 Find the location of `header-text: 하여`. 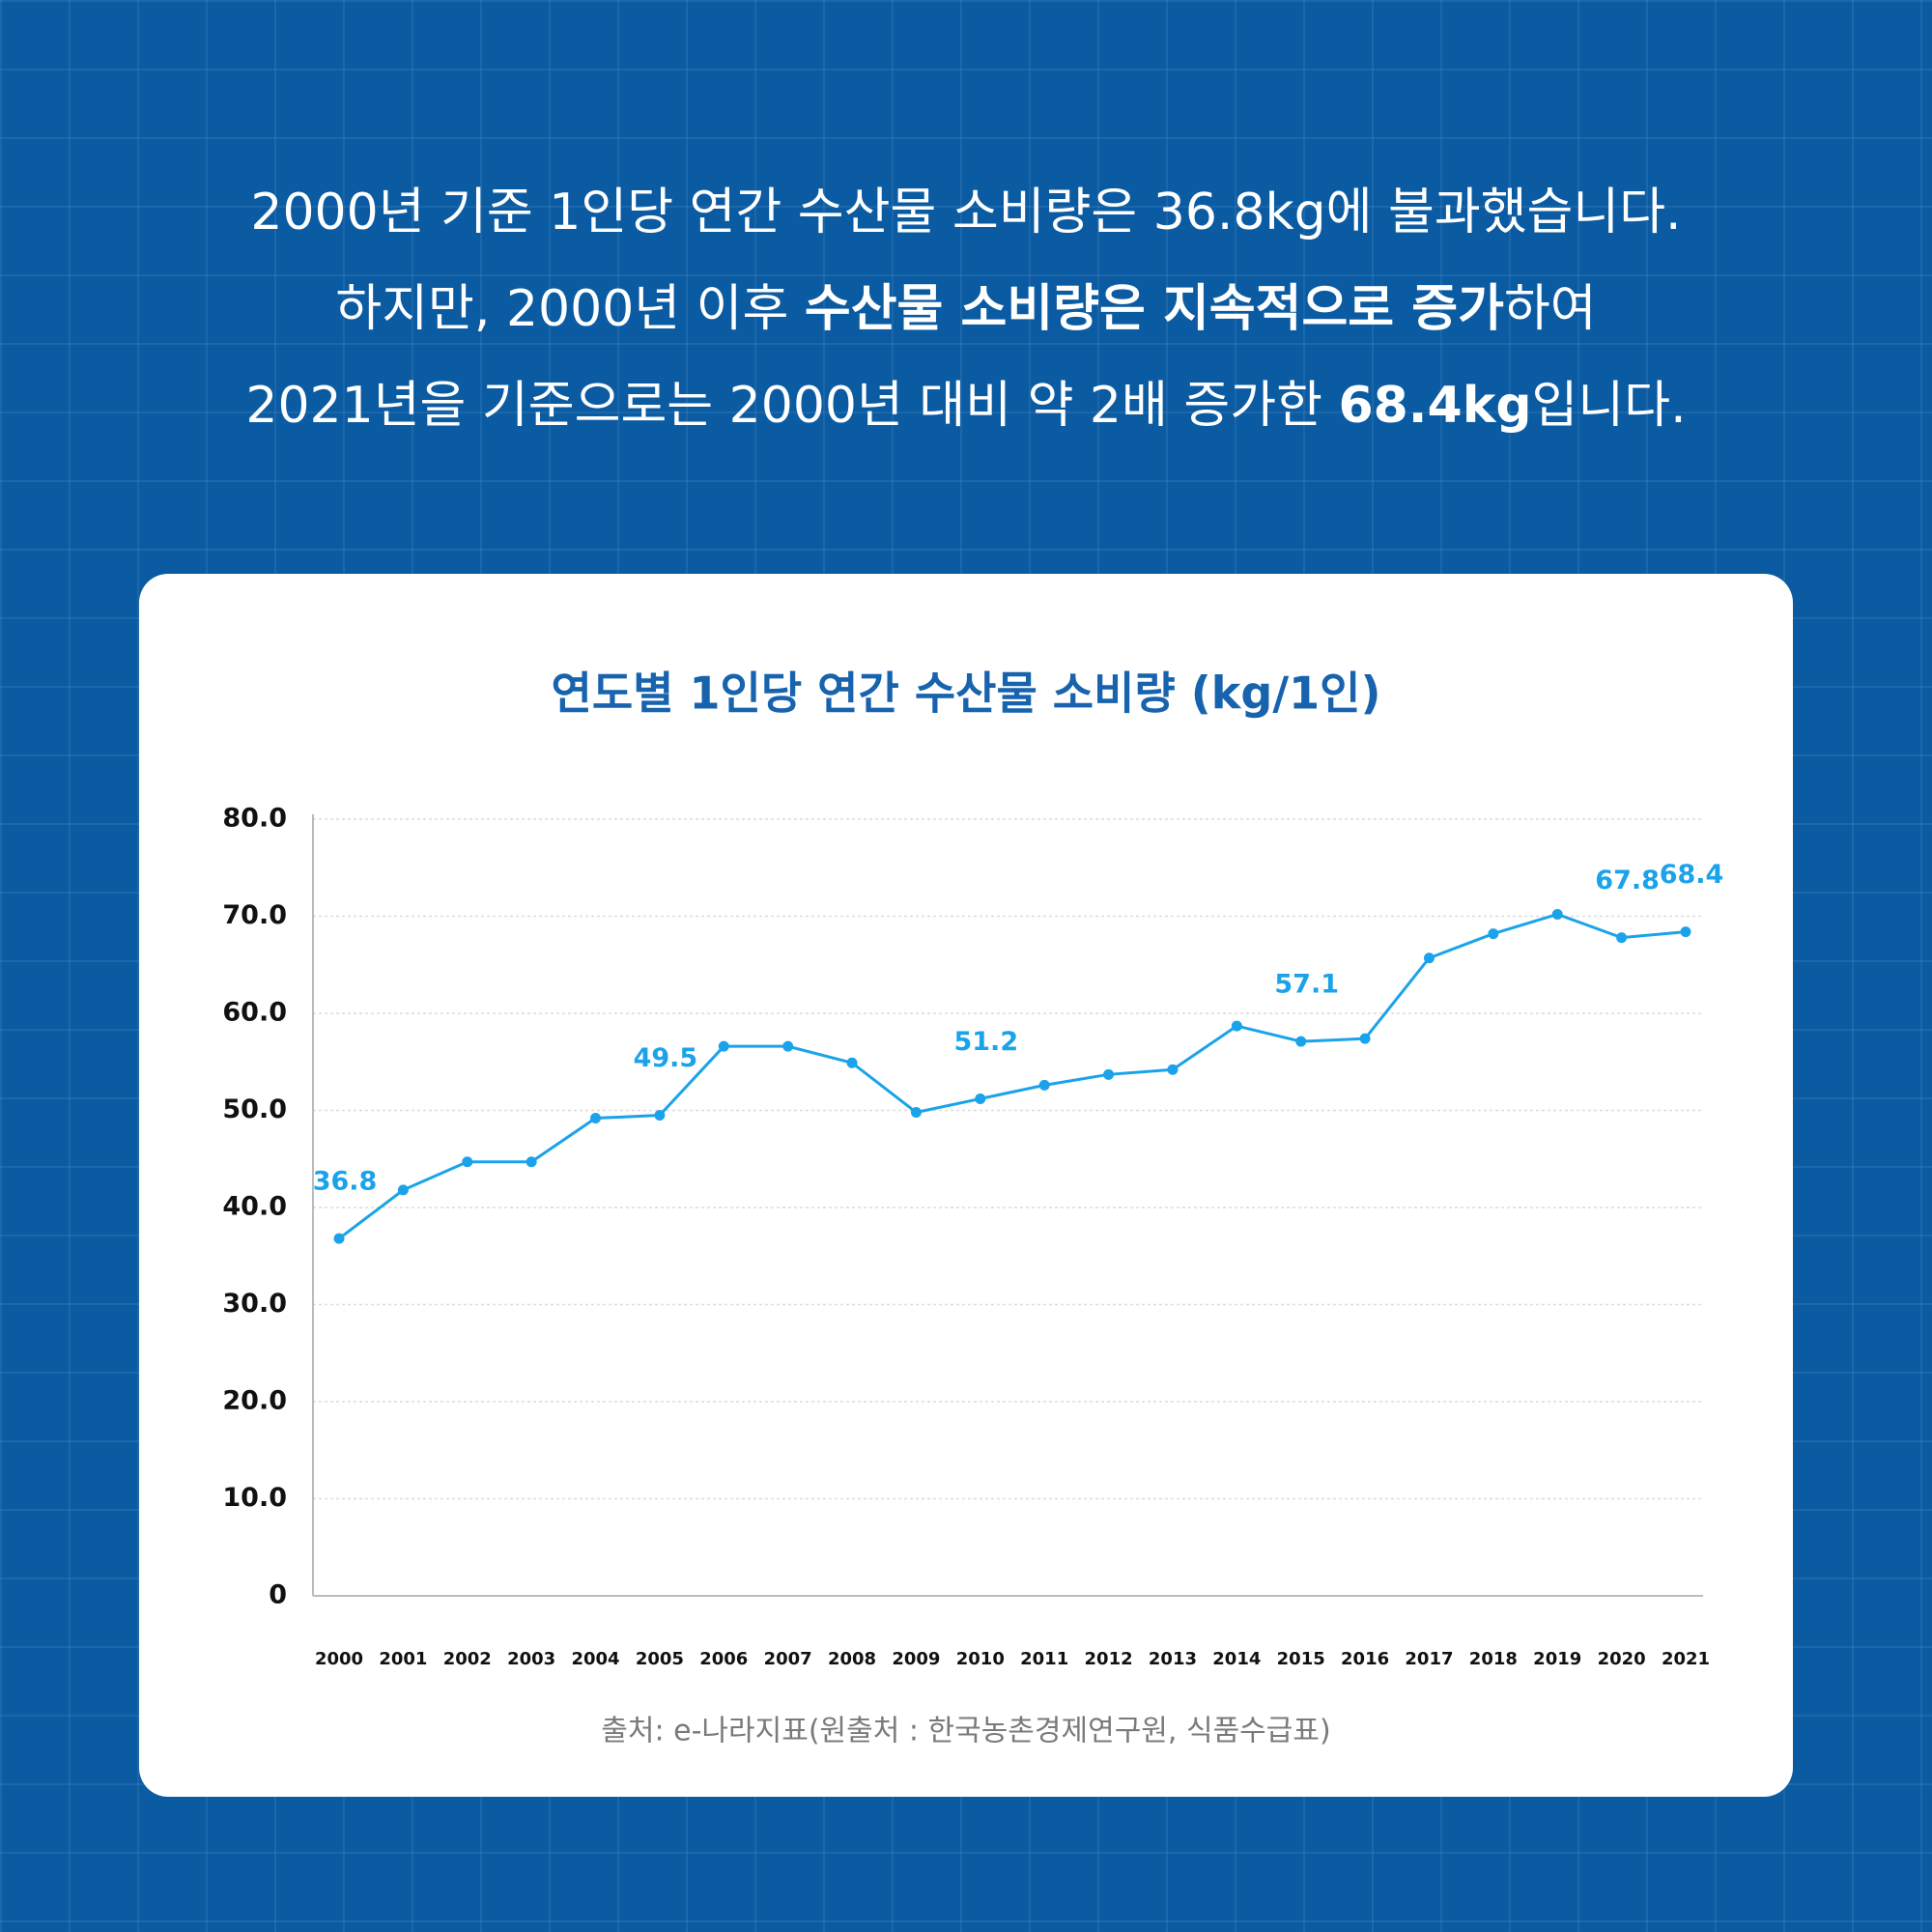

header-text: 하여 is located at coordinates (1550, 309).